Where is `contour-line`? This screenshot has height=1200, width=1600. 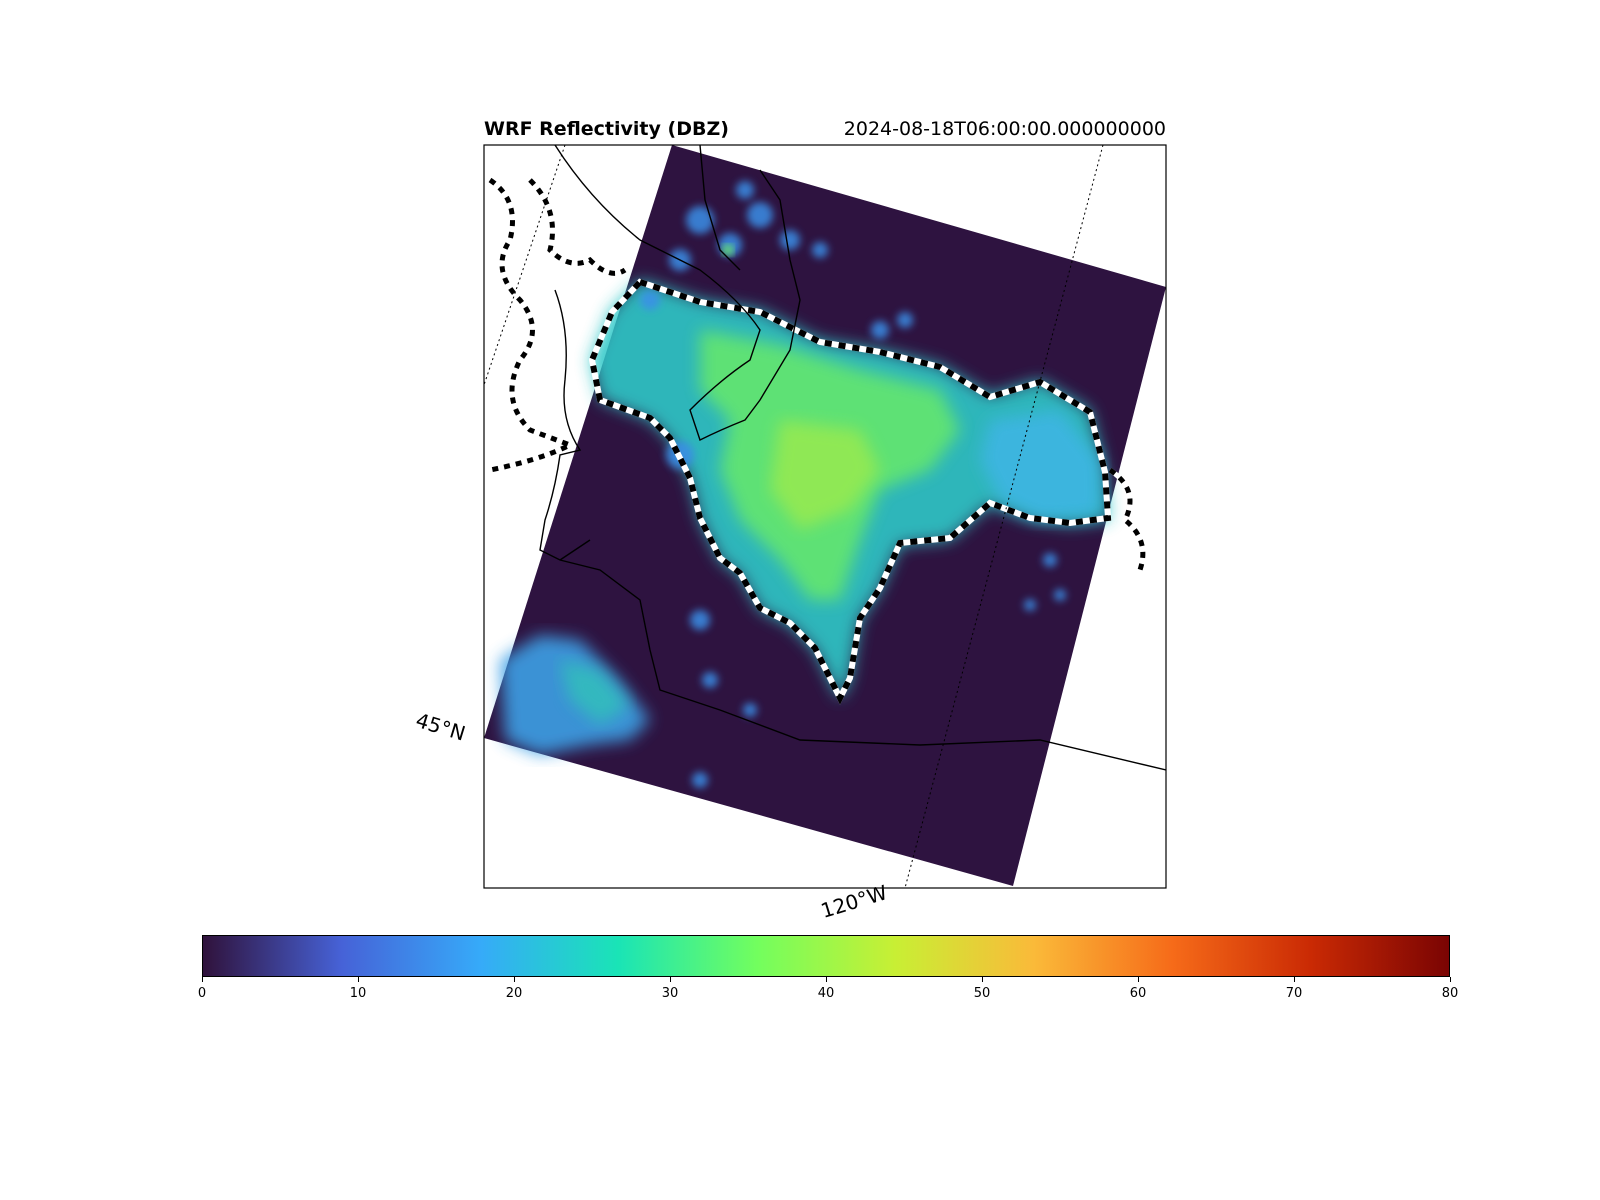 contour-line is located at coordinates (850, 491).